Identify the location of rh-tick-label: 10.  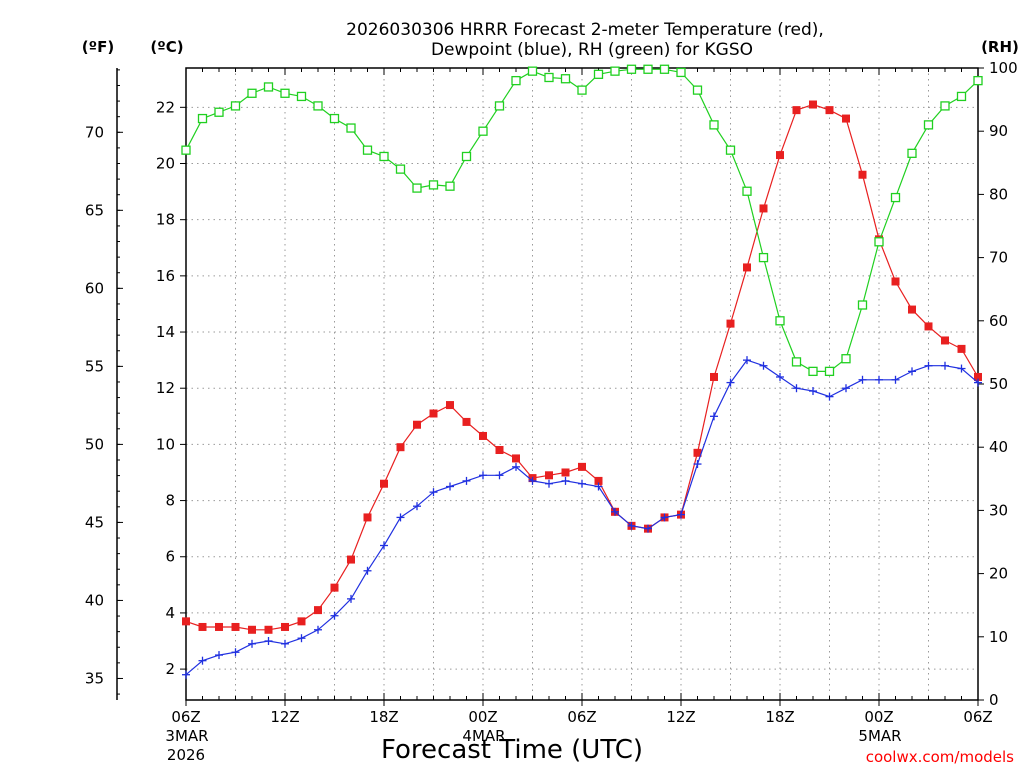
(998, 637).